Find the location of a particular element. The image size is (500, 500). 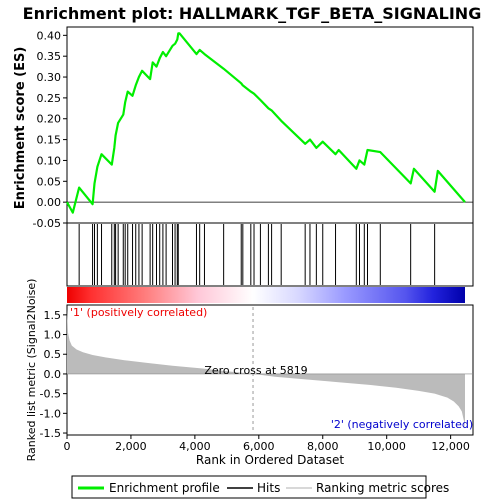

metric-y-label: Ranked list metric (Signal2Noise) is located at coordinates (31, 370).